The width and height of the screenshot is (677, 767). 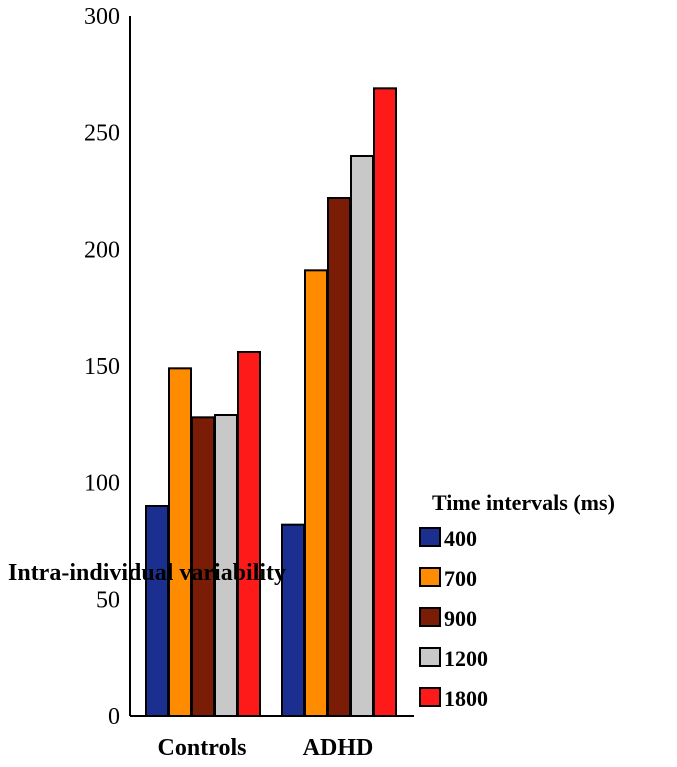 What do you see at coordinates (202, 748) in the screenshot?
I see `x-category-label: Controls` at bounding box center [202, 748].